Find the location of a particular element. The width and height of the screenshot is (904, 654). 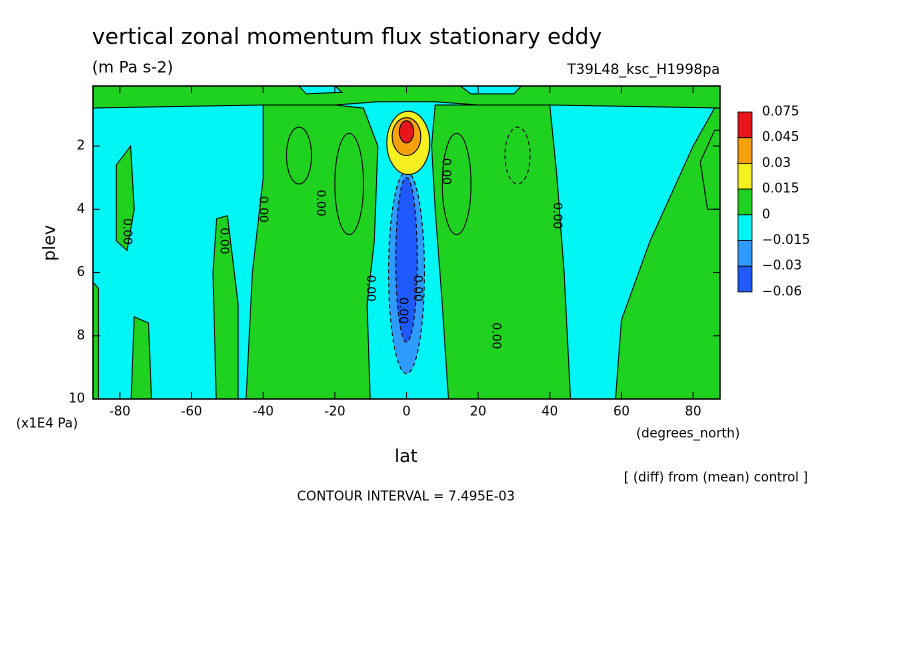

x-tick-label: 20 is located at coordinates (478, 412).